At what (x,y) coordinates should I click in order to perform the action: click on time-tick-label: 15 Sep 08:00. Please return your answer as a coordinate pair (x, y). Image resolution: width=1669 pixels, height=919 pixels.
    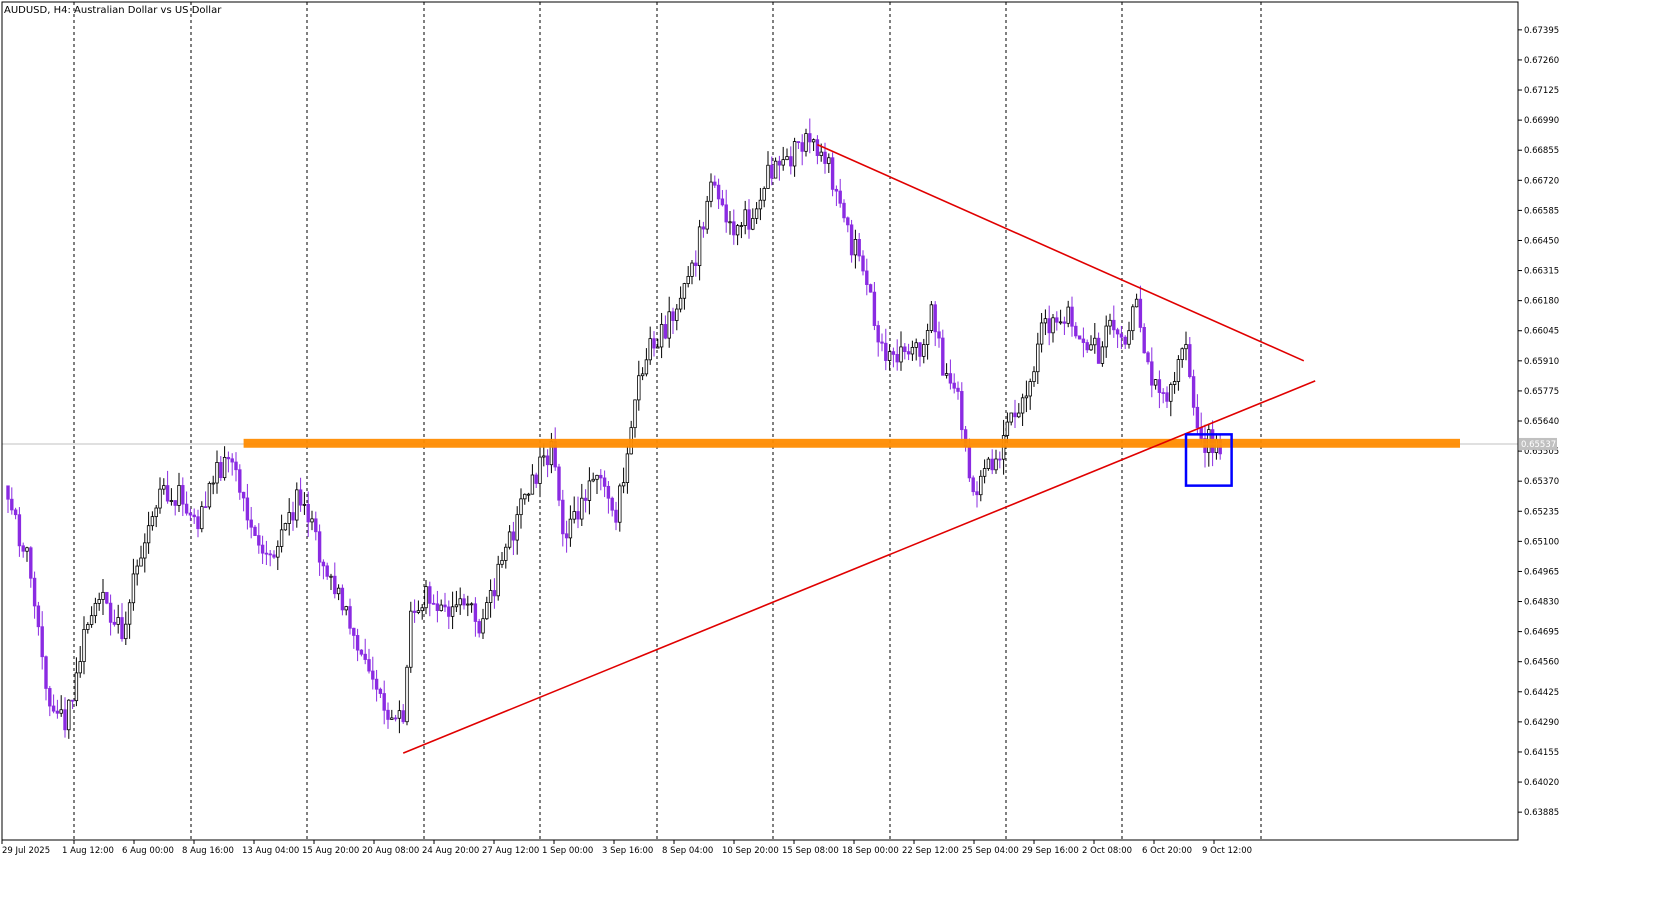
    Looking at the image, I should click on (810, 851).